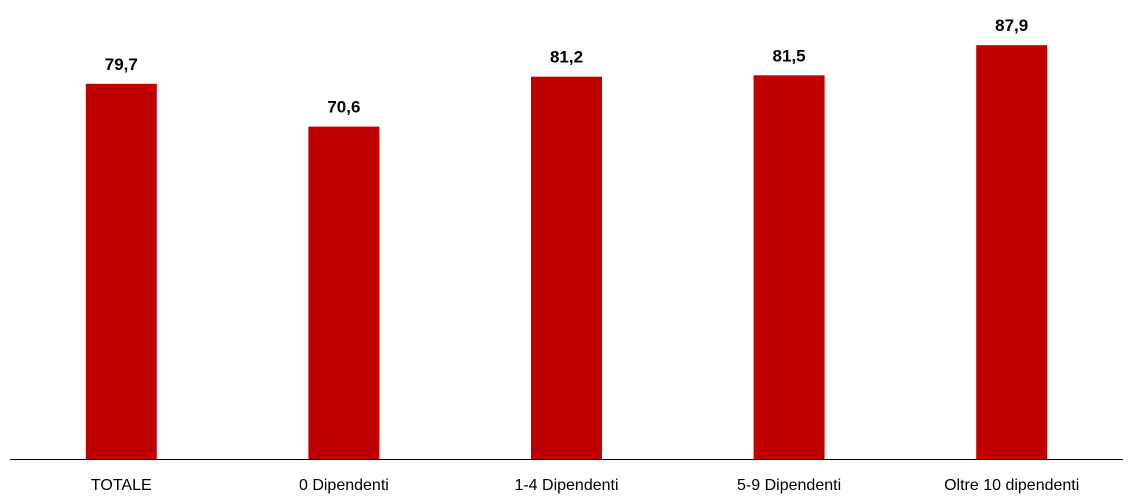 The image size is (1131, 496). Describe the element at coordinates (566, 485) in the screenshot. I see `x-tick-label-2: 1-4 Dipendenti` at that location.